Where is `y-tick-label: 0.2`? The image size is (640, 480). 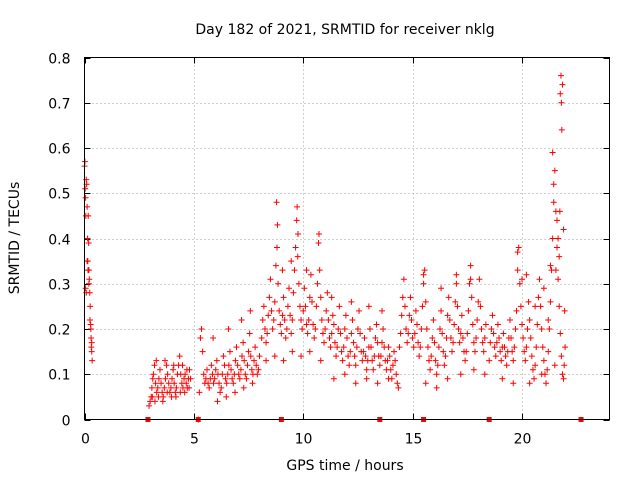
y-tick-label: 0.2 is located at coordinates (59, 331).